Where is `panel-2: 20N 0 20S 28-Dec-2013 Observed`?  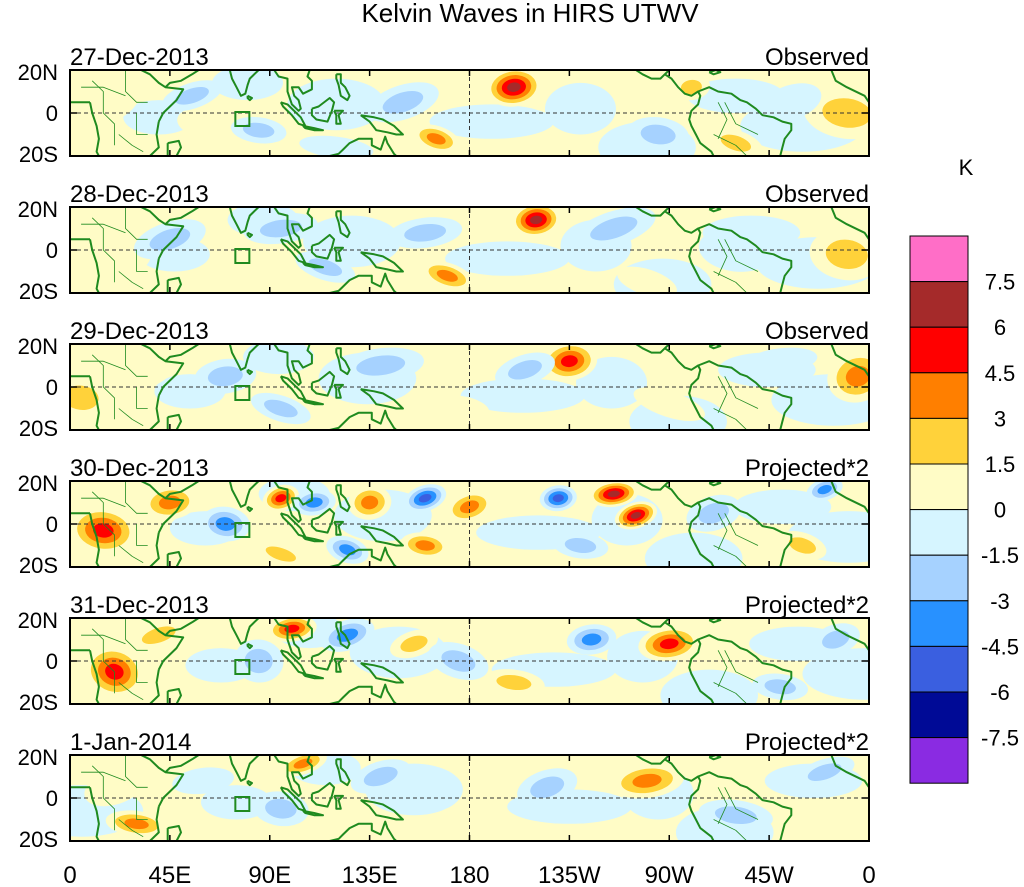 panel-2: 20N 0 20S 28-Dec-2013 Observed is located at coordinates (444, 242).